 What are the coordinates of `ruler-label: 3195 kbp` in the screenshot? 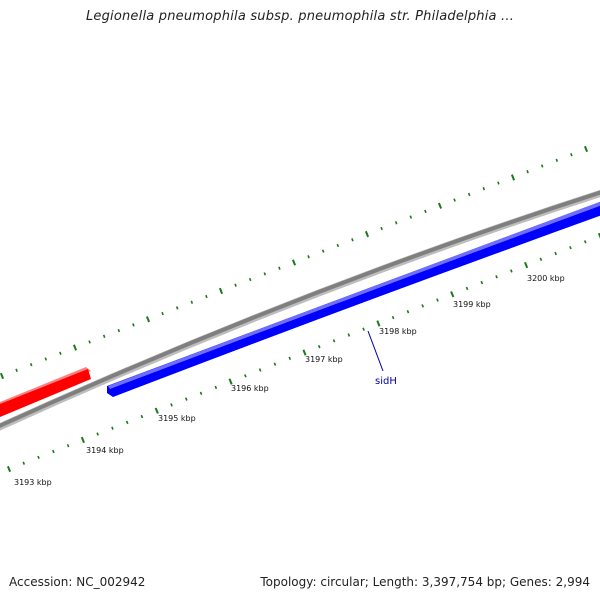 It's located at (177, 418).